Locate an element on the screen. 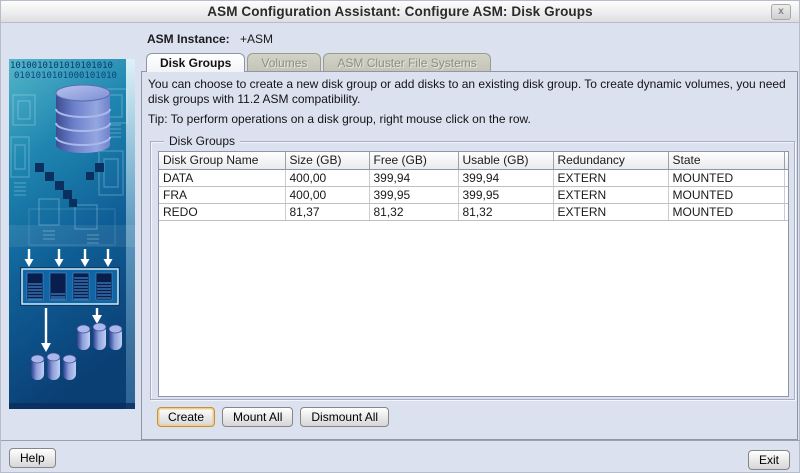  database-cylinder-icon is located at coordinates (83, 118).